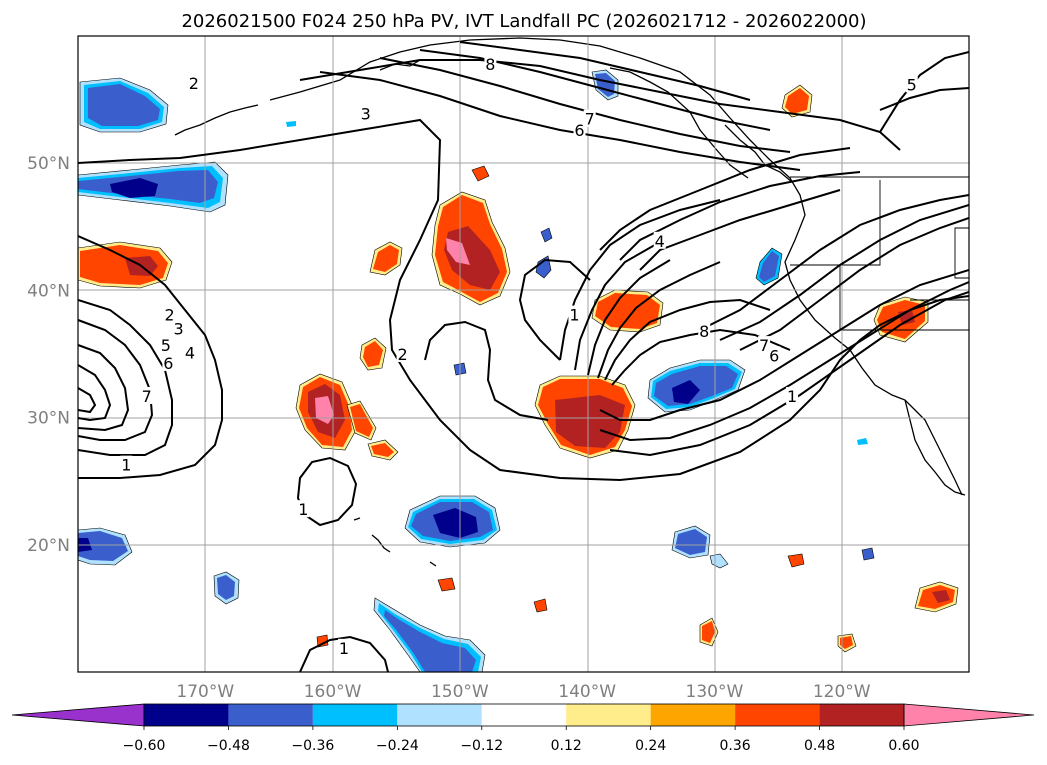  Describe the element at coordinates (585, 417) in the screenshot. I see `shade-positive-c30` at that location.